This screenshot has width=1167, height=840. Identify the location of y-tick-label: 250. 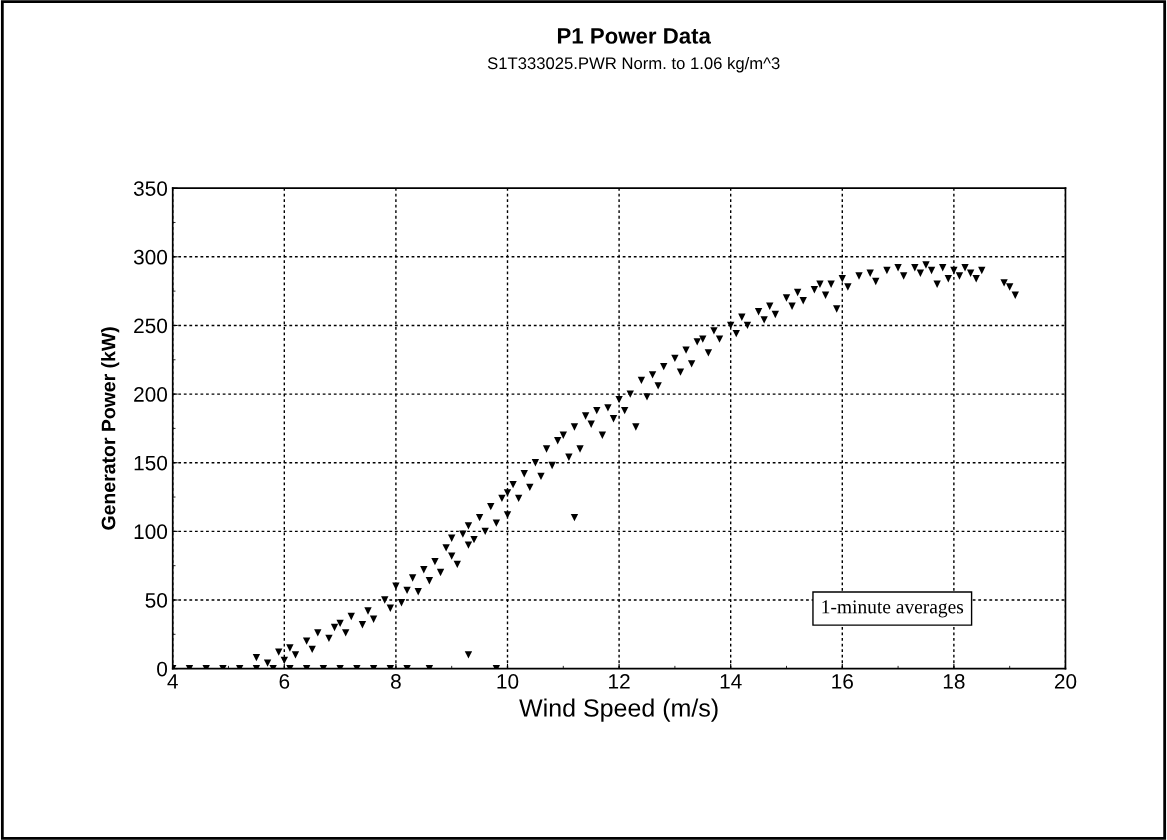
(151, 326).